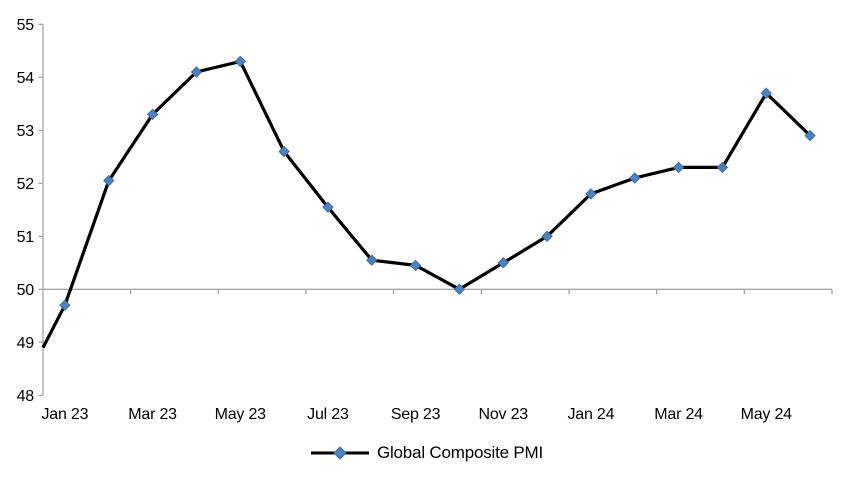  What do you see at coordinates (26, 25) in the screenshot?
I see `y-axis-label: 55` at bounding box center [26, 25].